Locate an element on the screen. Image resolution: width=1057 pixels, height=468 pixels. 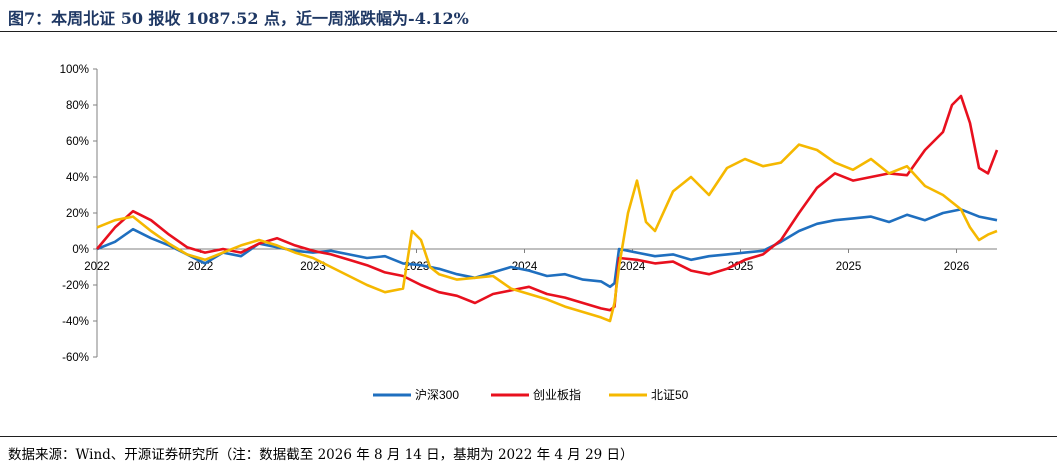
y-tick-label: 0% is located at coordinates (80, 250).